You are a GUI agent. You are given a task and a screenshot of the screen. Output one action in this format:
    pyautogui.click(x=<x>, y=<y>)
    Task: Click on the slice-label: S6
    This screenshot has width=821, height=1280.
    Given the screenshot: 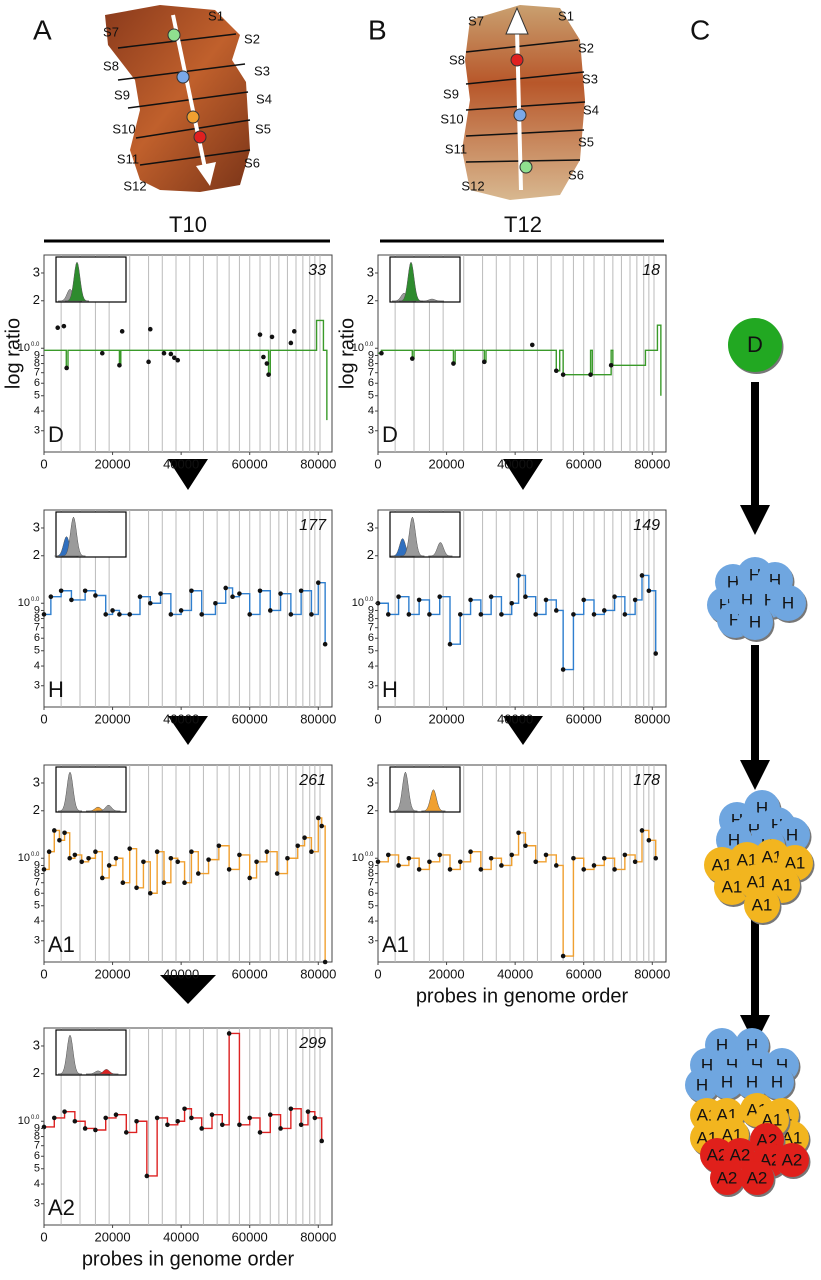 What is the action you would take?
    pyautogui.click(x=252, y=162)
    